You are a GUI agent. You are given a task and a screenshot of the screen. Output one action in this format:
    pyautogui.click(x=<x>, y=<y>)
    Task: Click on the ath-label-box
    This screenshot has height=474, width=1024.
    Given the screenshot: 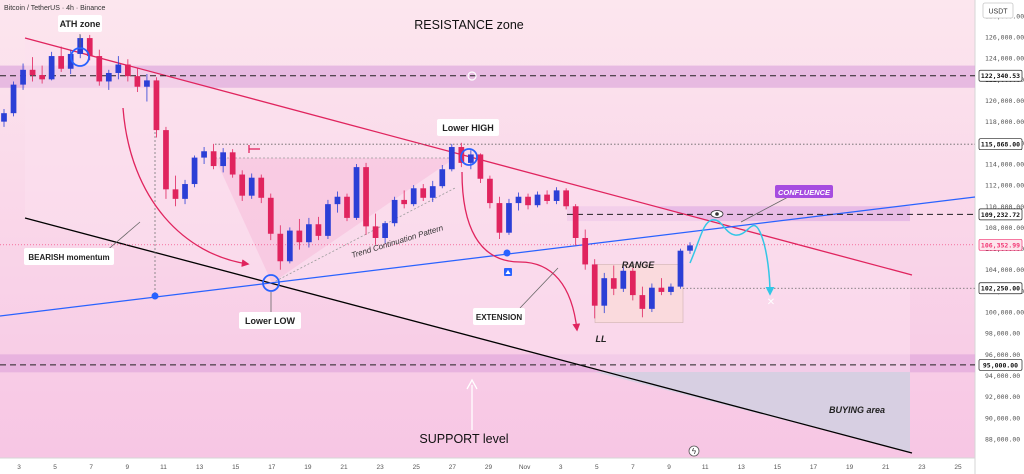 What is the action you would take?
    pyautogui.click(x=80, y=23)
    